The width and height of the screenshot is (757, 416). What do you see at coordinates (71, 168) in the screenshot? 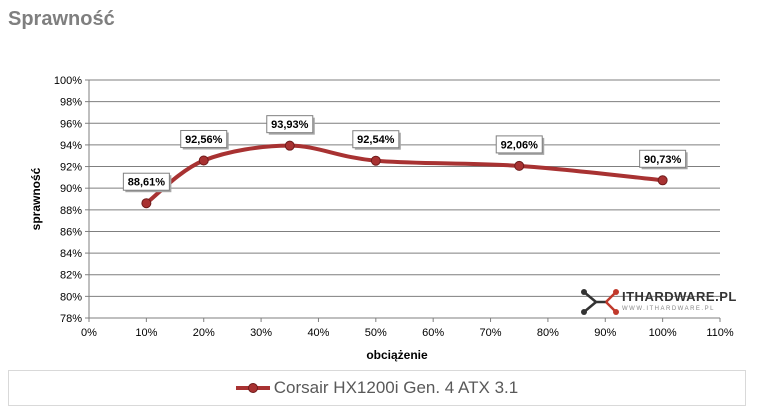
I see `y-tick-label: 92%` at bounding box center [71, 168].